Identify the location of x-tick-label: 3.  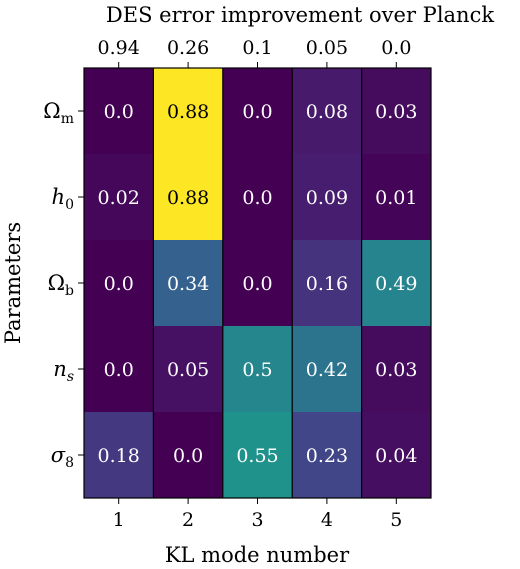
(257, 520).